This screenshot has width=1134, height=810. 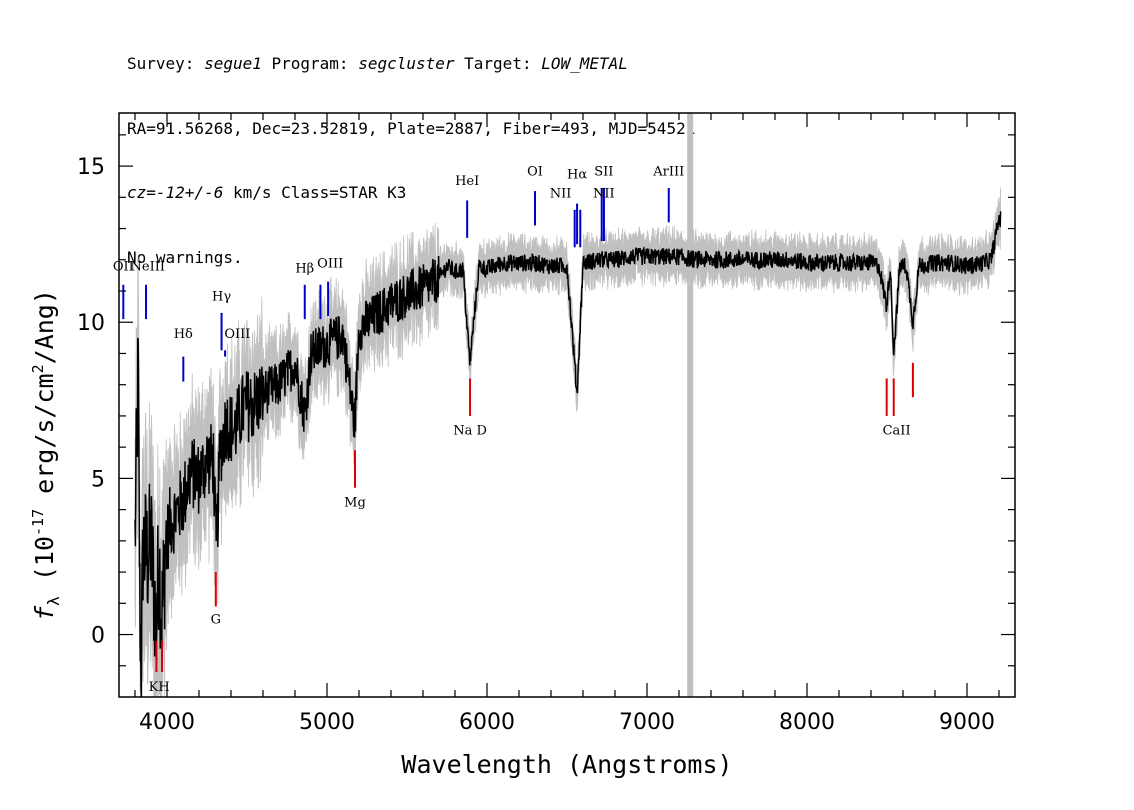 What do you see at coordinates (355, 502) in the screenshot?
I see `absorption-label-2: Mg` at bounding box center [355, 502].